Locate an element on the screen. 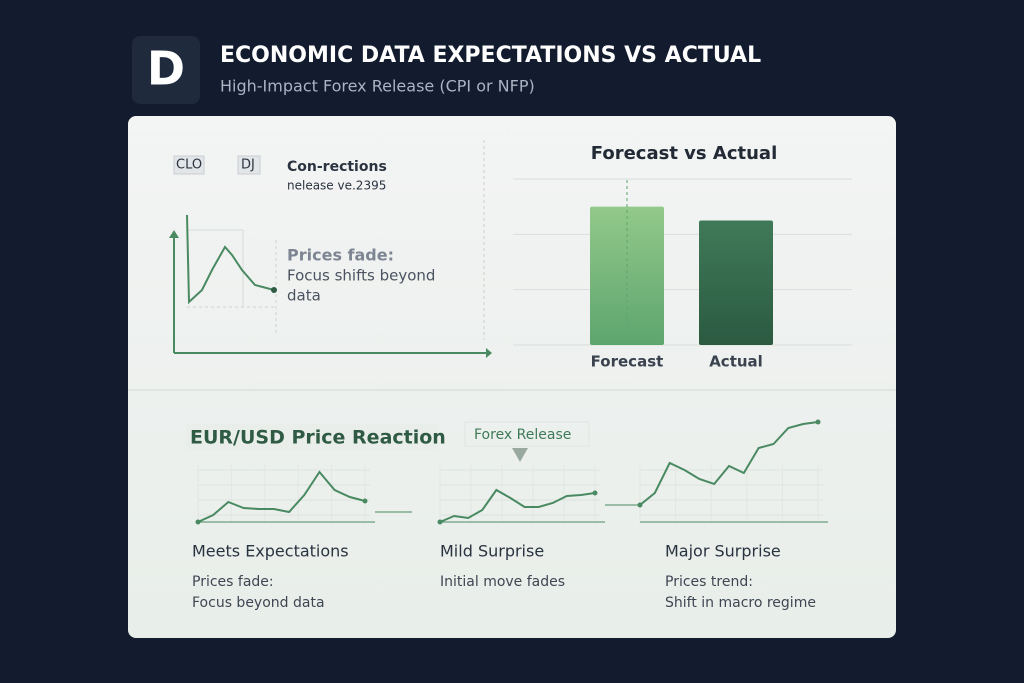 This screenshot has height=683, width=1024. note-title: Prices fade: is located at coordinates (340, 255).